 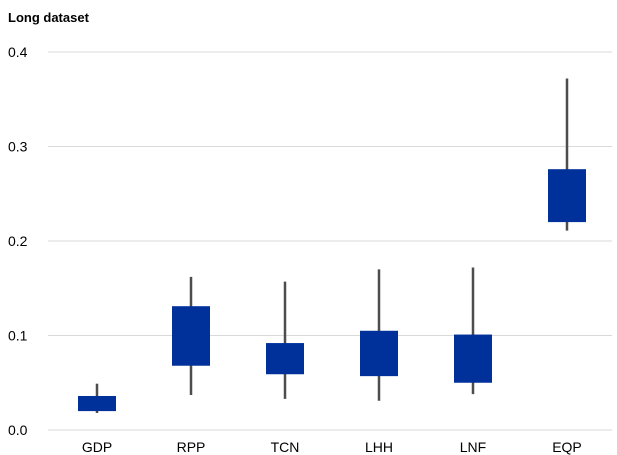 What do you see at coordinates (191, 336) in the screenshot?
I see `box-rpp` at bounding box center [191, 336].